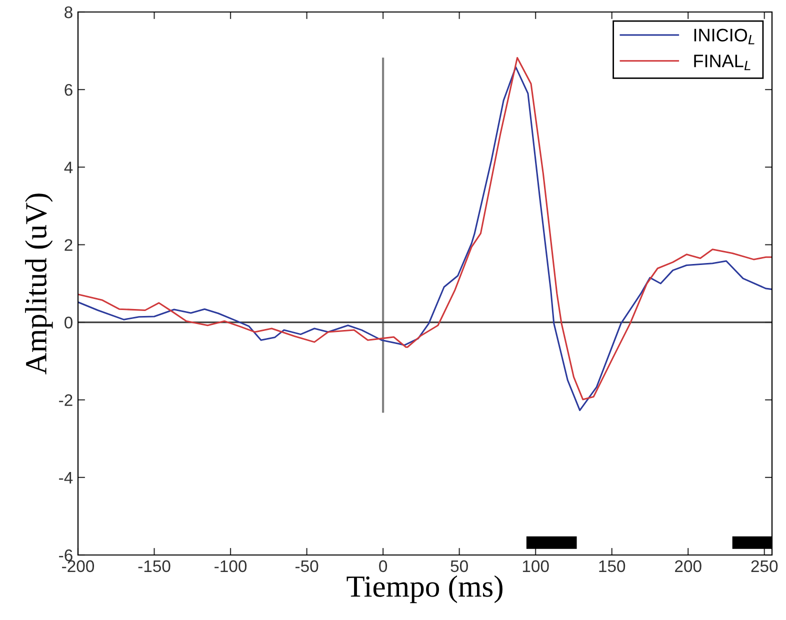  I want to click on x-tick-label: 200, so click(688, 566).